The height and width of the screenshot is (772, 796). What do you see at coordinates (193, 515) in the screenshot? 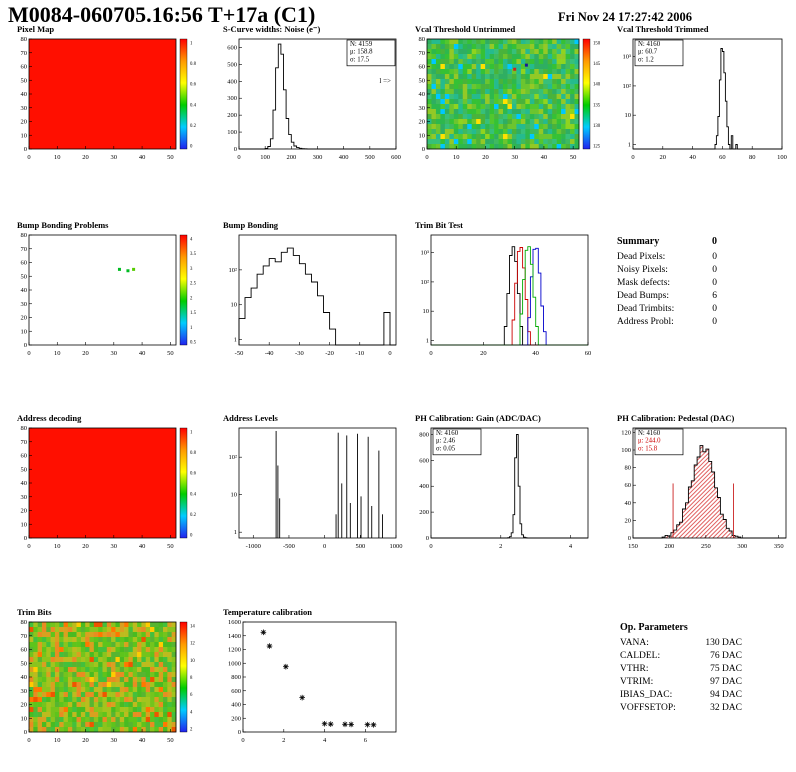
I see `svg-text: 0.2` at bounding box center [193, 515].